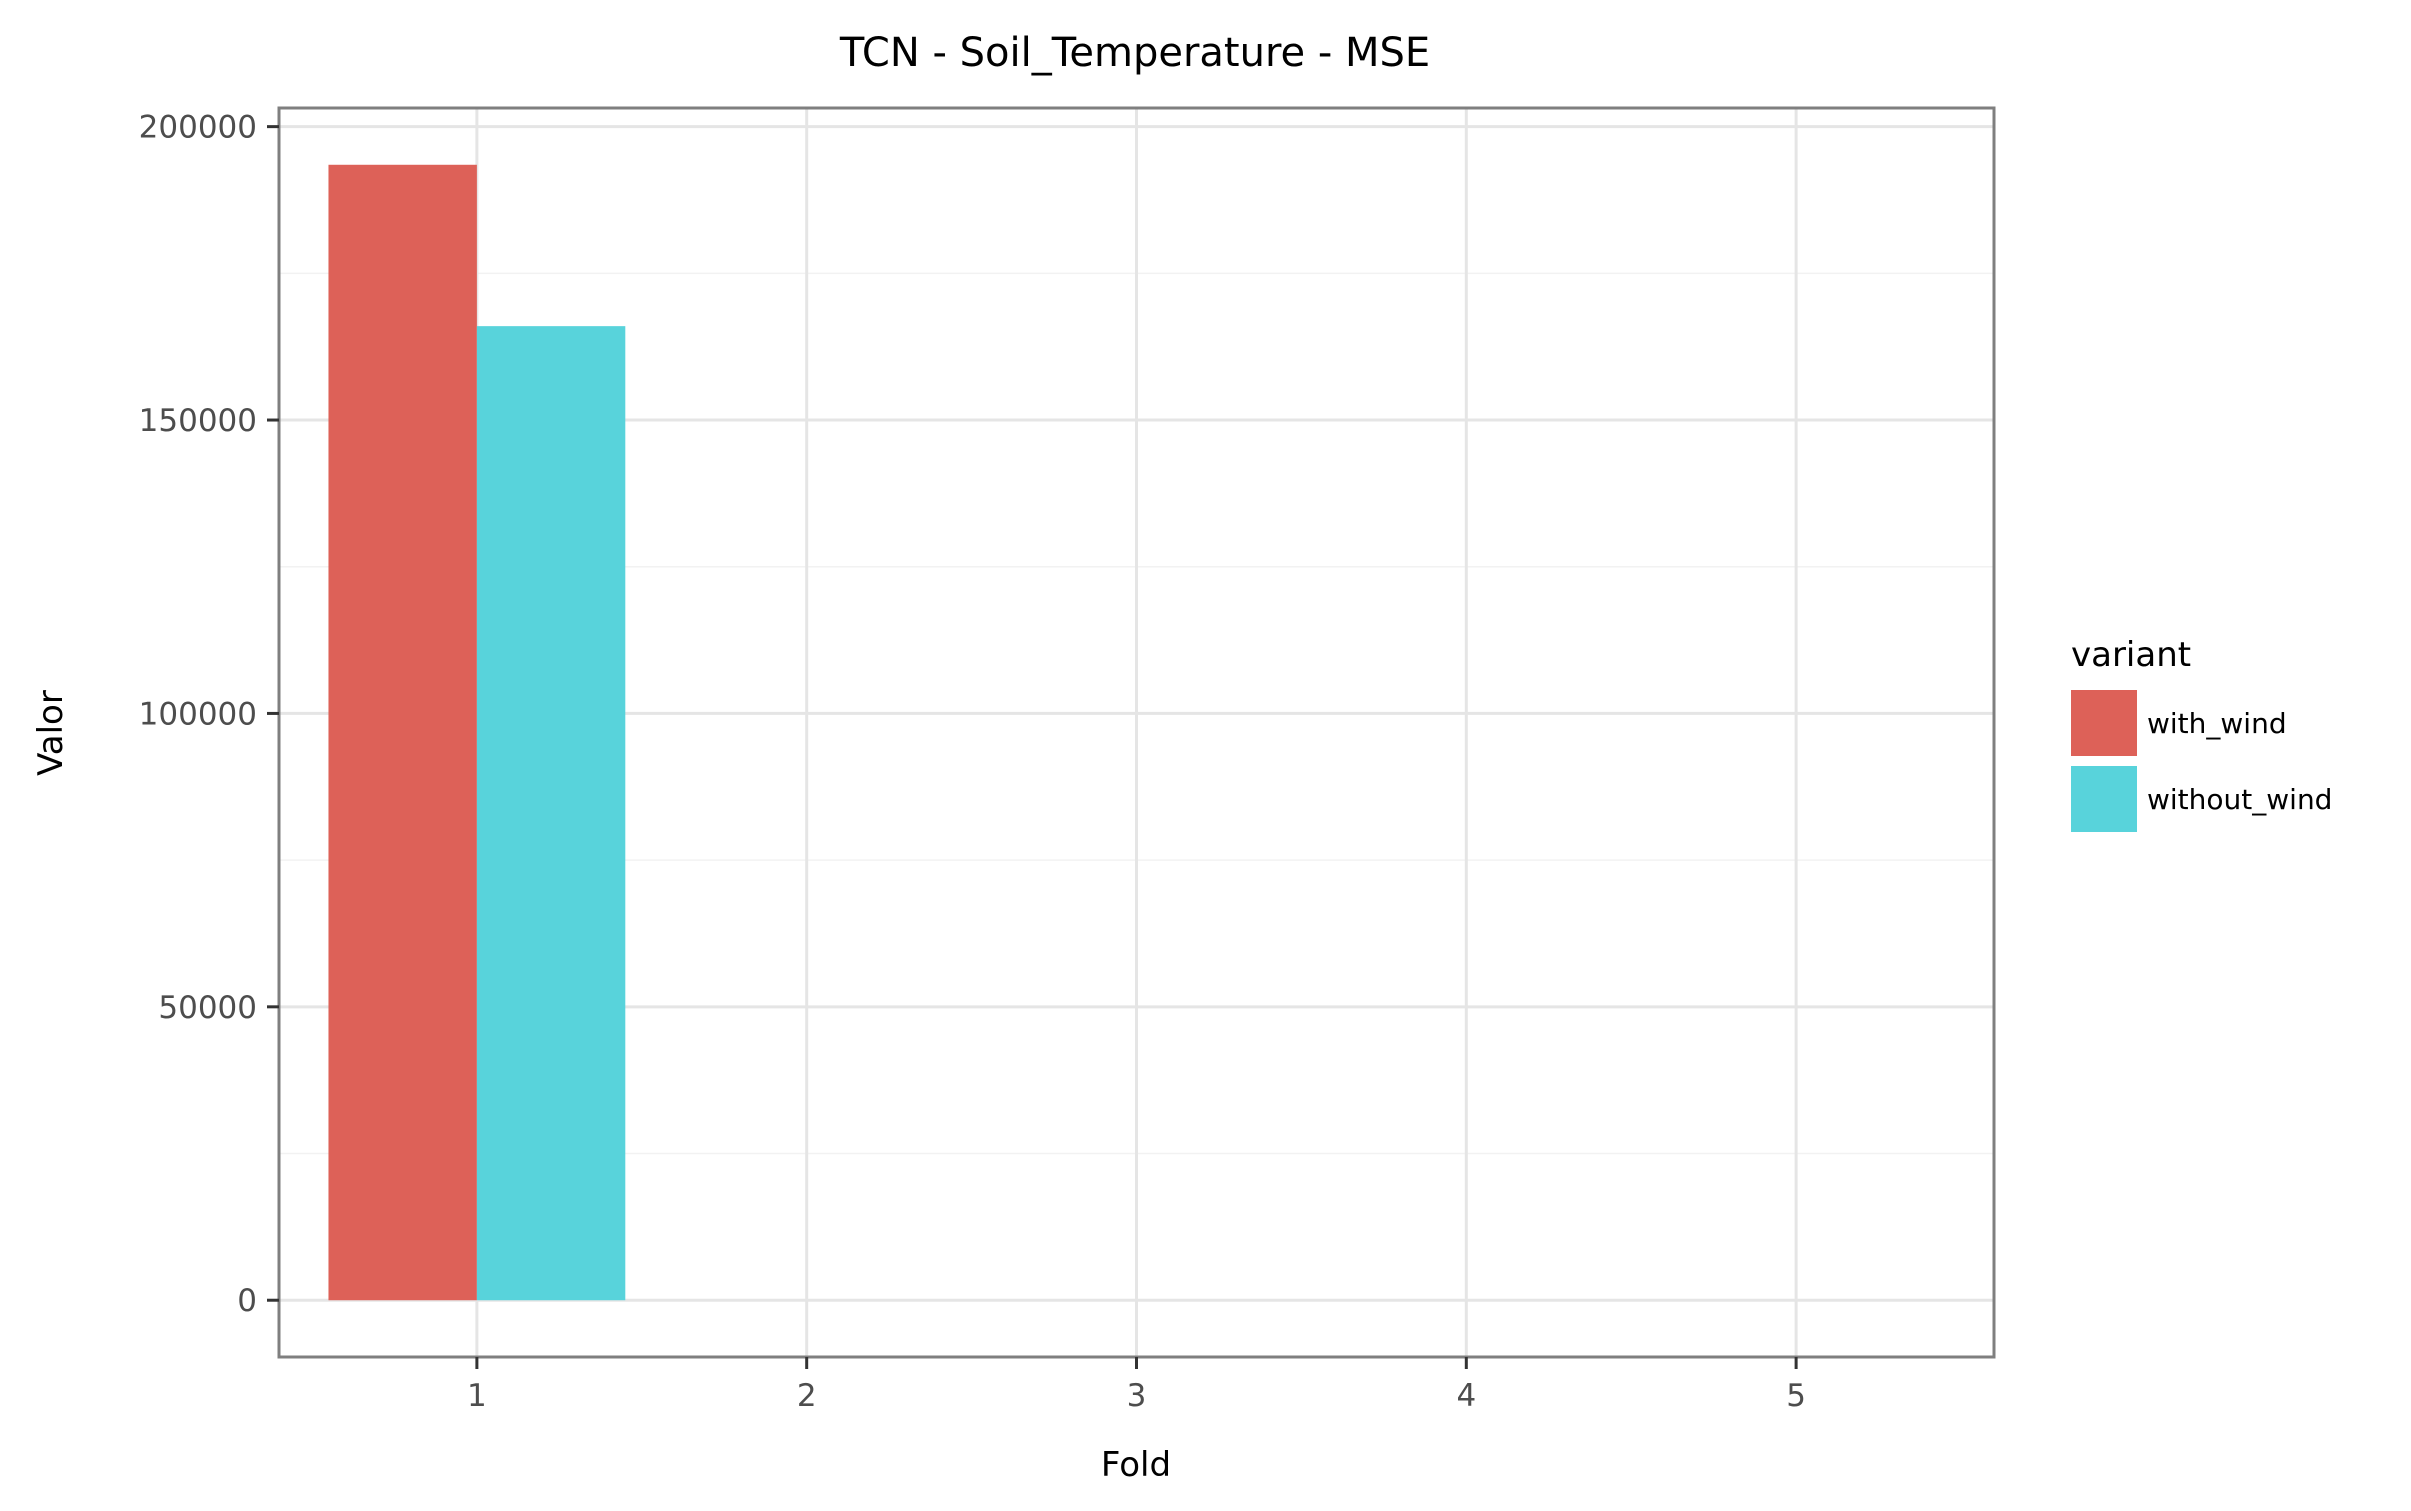 The image size is (2411, 1511). What do you see at coordinates (198, 714) in the screenshot?
I see `y-tick-label: 100000` at bounding box center [198, 714].